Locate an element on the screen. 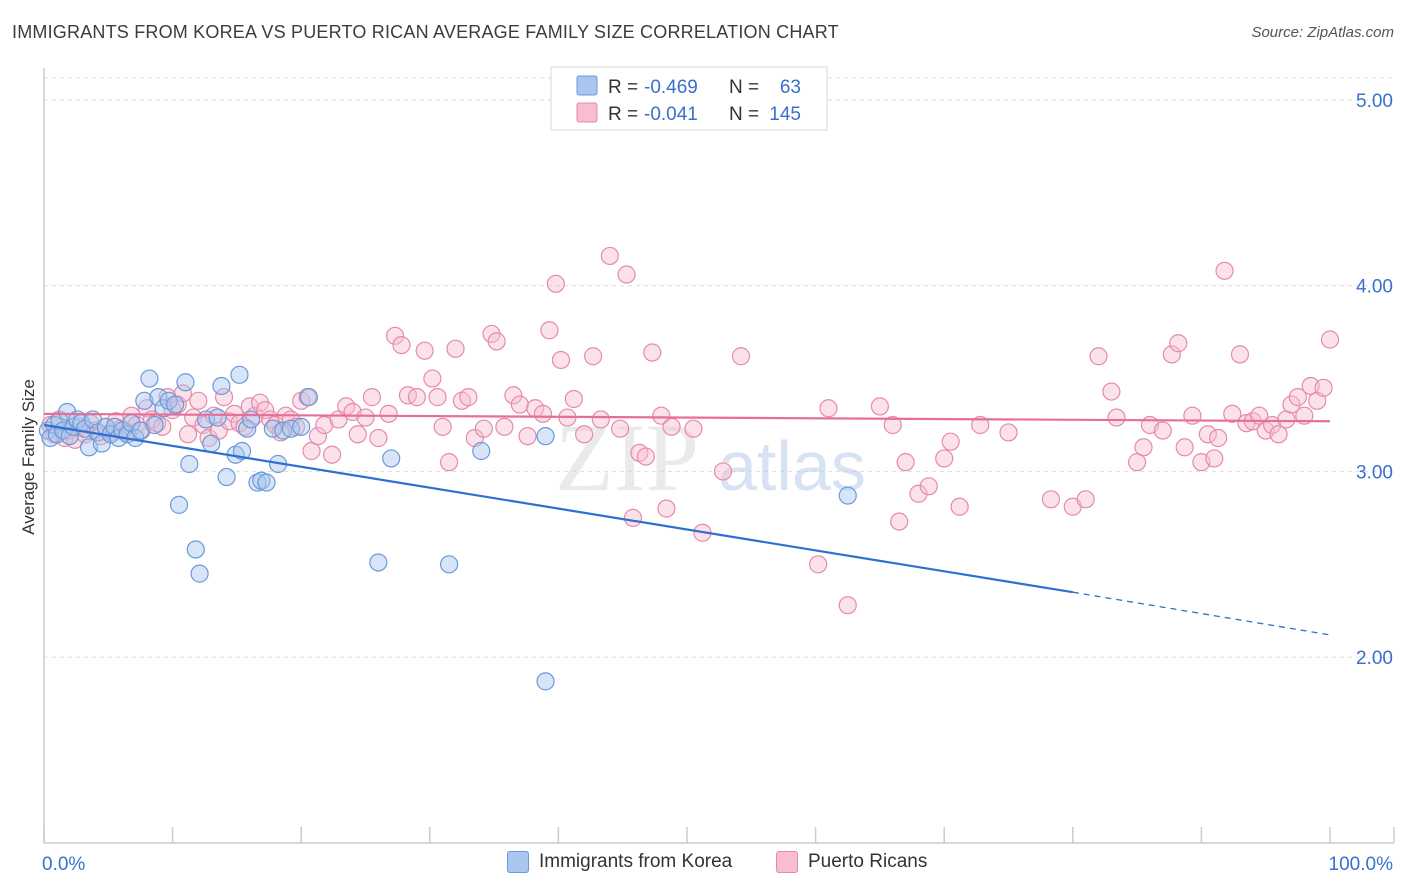 Image resolution: width=1406 pixels, height=892 pixels. watermark-zip: ZIP is located at coordinates (627, 457).